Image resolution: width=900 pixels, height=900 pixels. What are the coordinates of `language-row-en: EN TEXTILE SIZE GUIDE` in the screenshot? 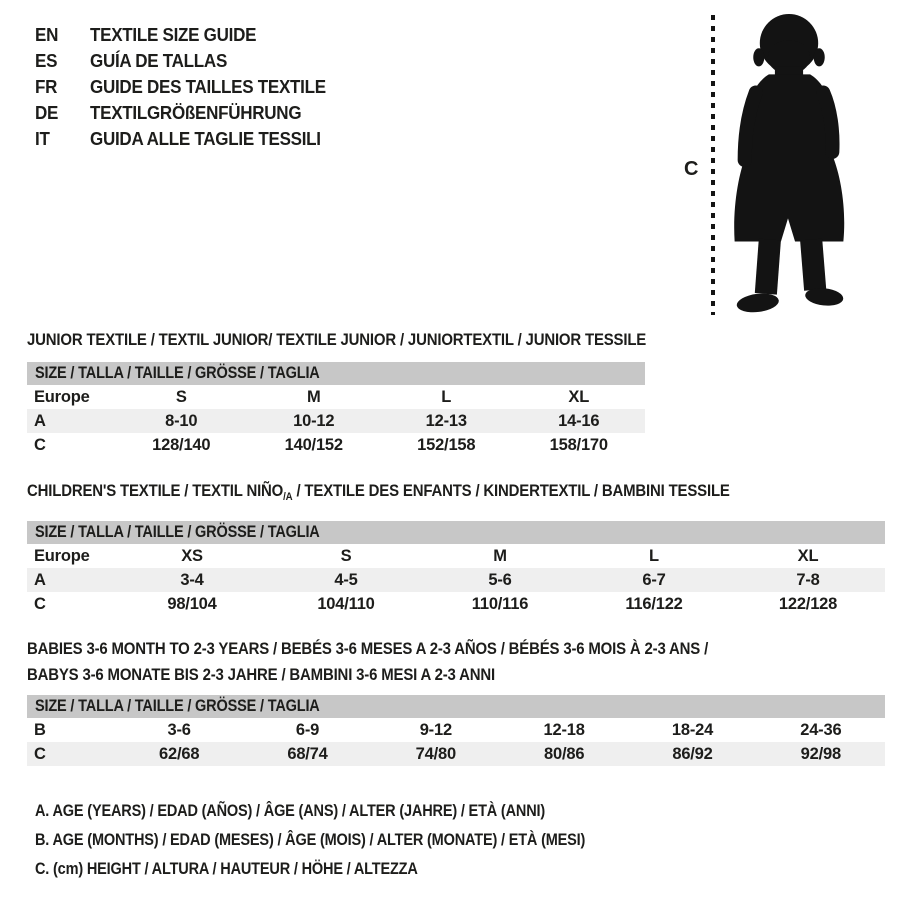 It's located at (190, 35).